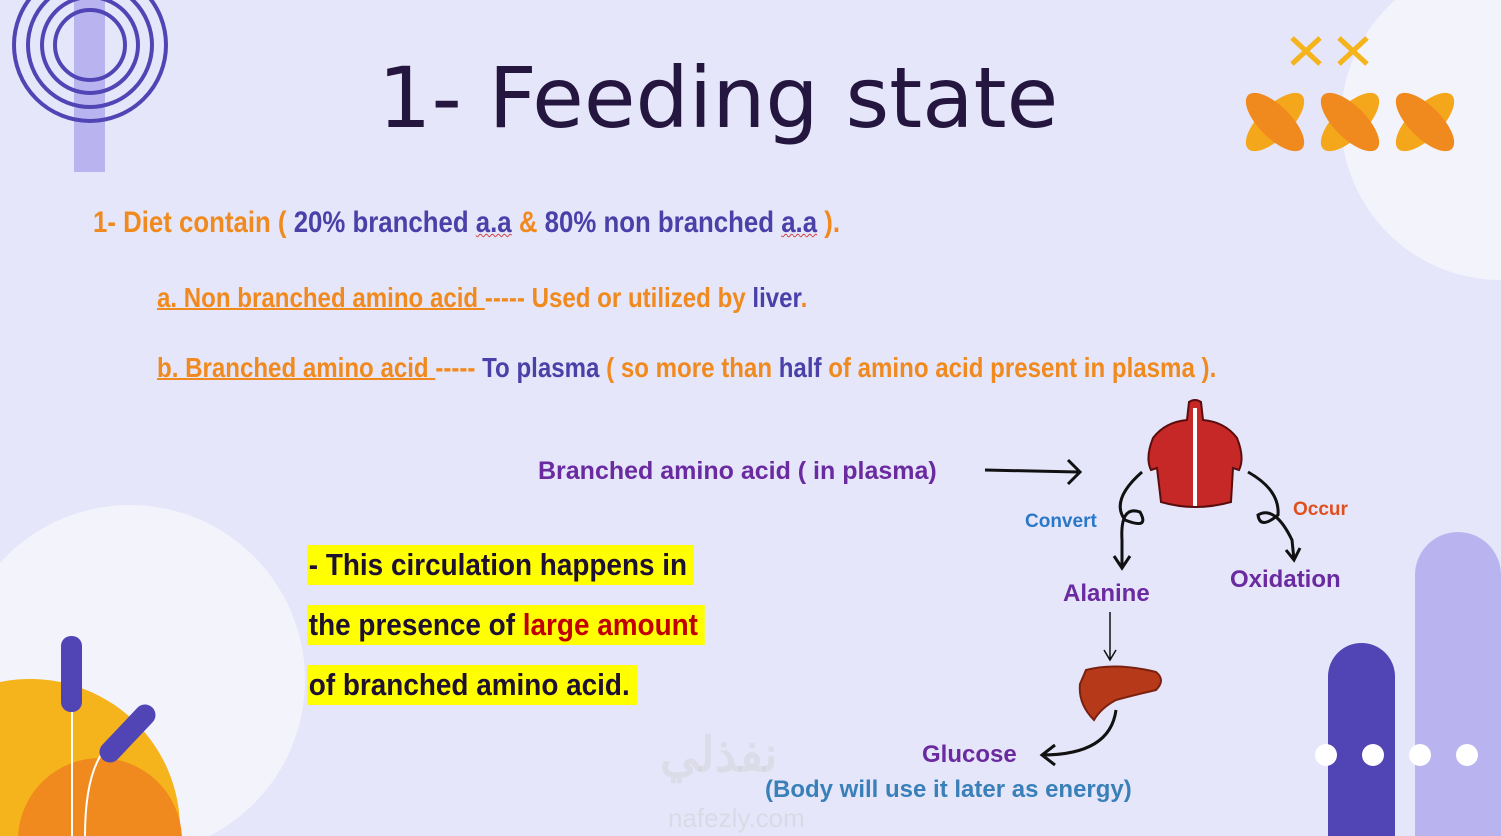  I want to click on text-segment: a. Non branched amino acid, so click(321, 297).